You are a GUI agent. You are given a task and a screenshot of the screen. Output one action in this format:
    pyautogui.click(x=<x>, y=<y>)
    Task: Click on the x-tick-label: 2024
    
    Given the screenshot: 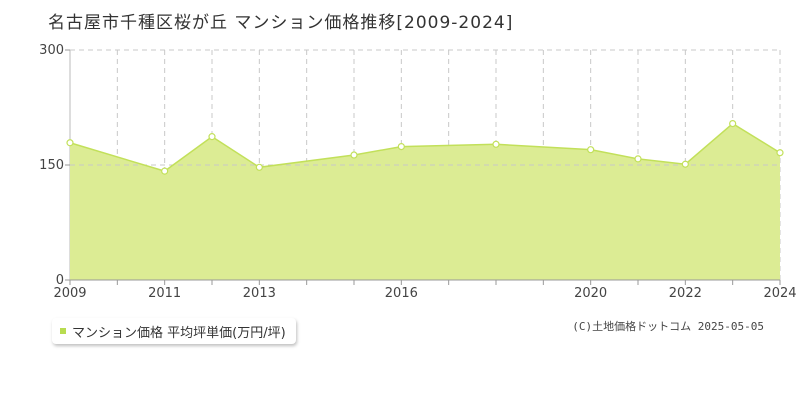 What is the action you would take?
    pyautogui.click(x=779, y=293)
    